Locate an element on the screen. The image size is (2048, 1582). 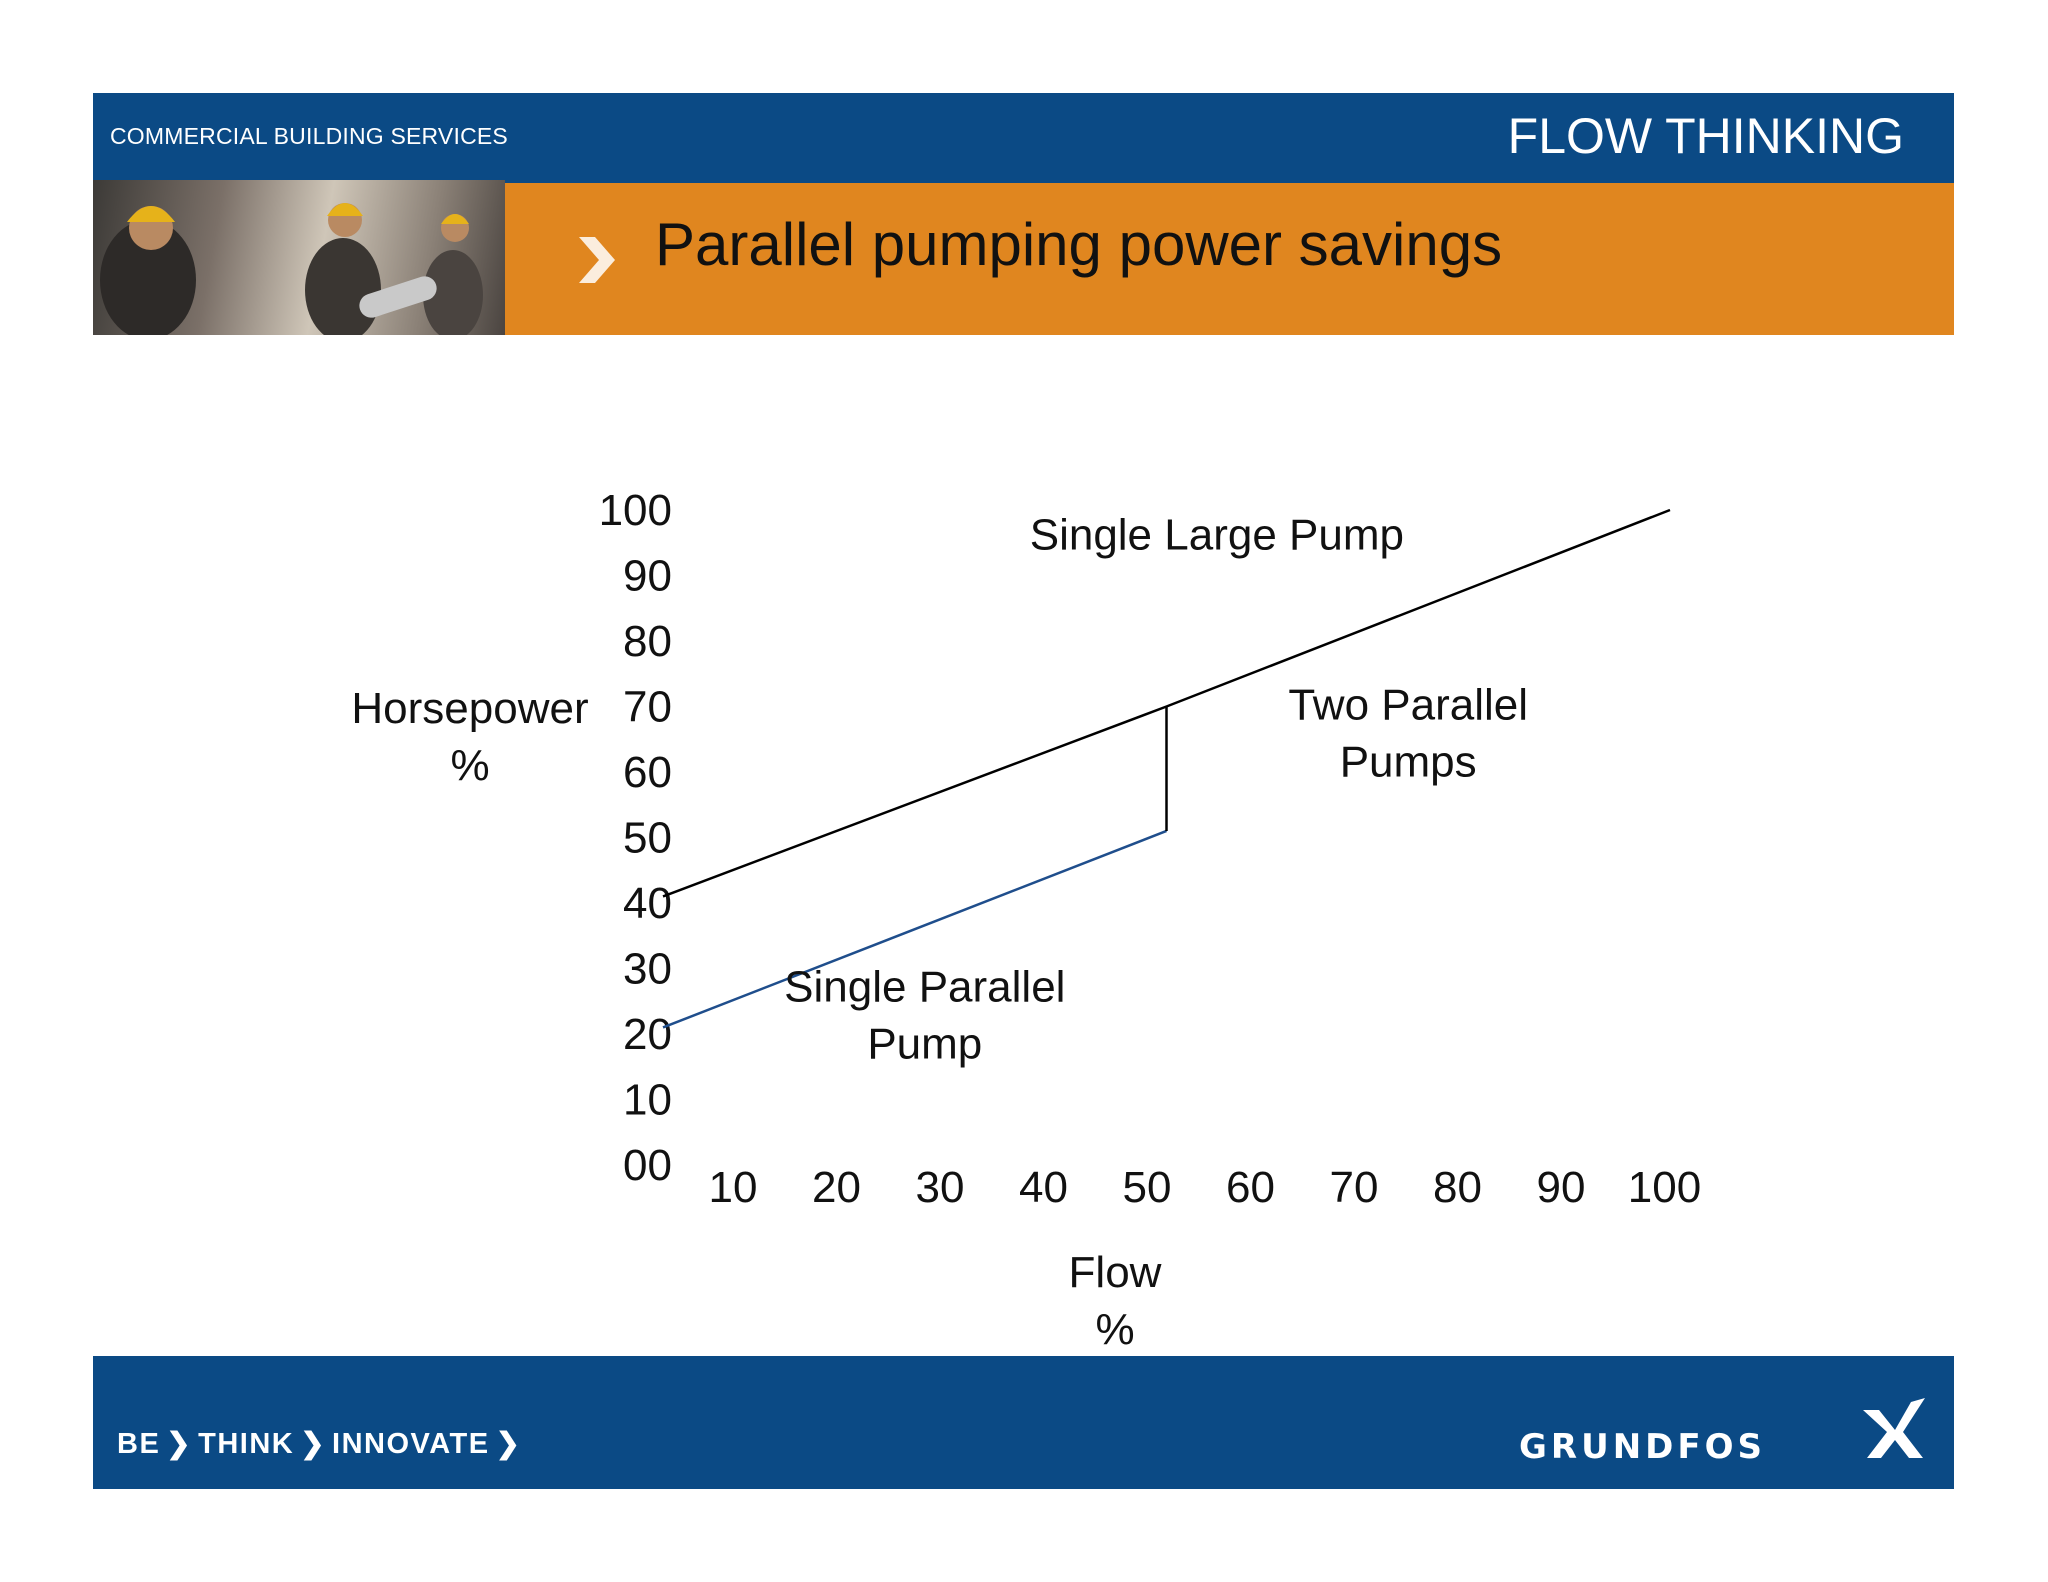
series-annotation-line: Pumps is located at coordinates (1408, 762).